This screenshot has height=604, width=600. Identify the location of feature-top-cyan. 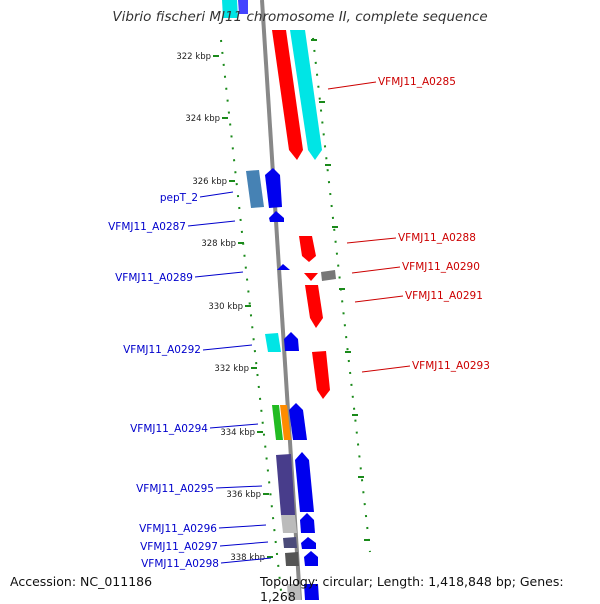
(230, 9).